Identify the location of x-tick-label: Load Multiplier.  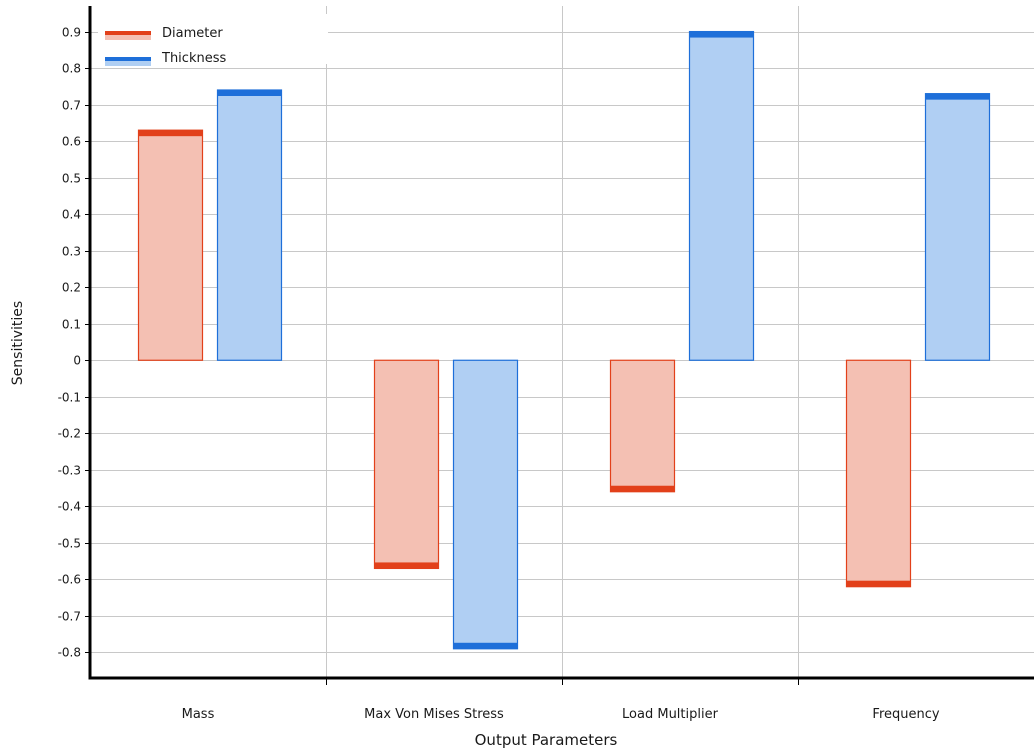
(670, 714).